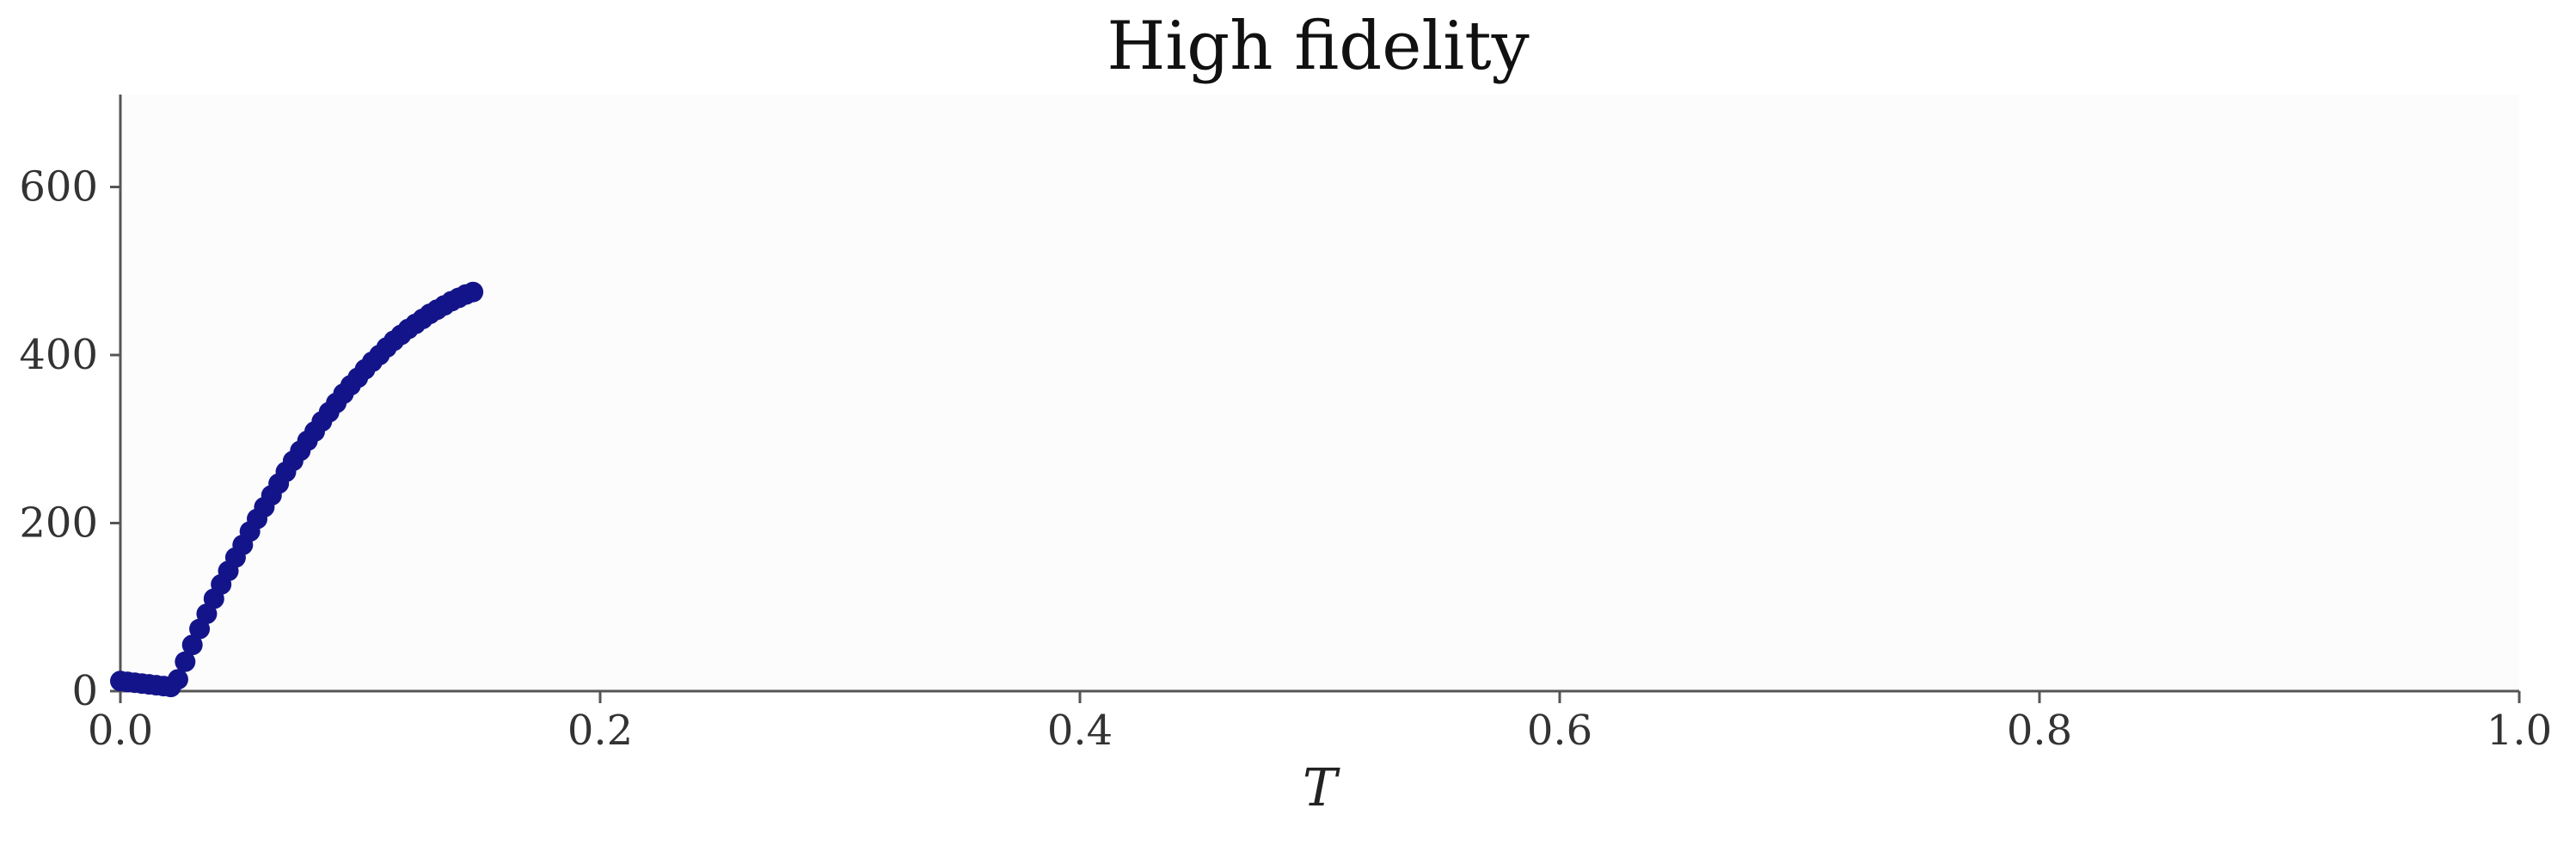 This screenshot has height=845, width=2576. I want to click on y-tick-label: 0, so click(84, 691).